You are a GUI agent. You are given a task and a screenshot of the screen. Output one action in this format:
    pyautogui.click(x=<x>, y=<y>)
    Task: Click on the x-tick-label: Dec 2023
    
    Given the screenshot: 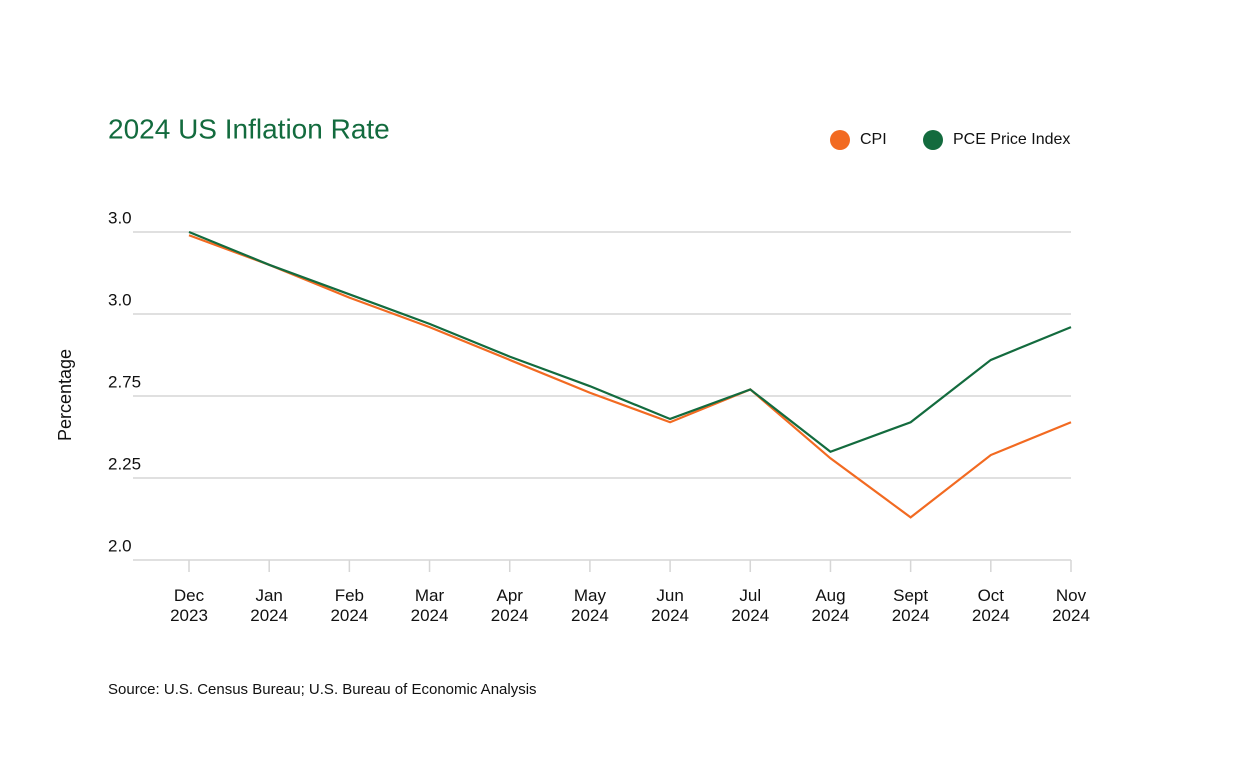 What is the action you would take?
    pyautogui.click(x=189, y=605)
    